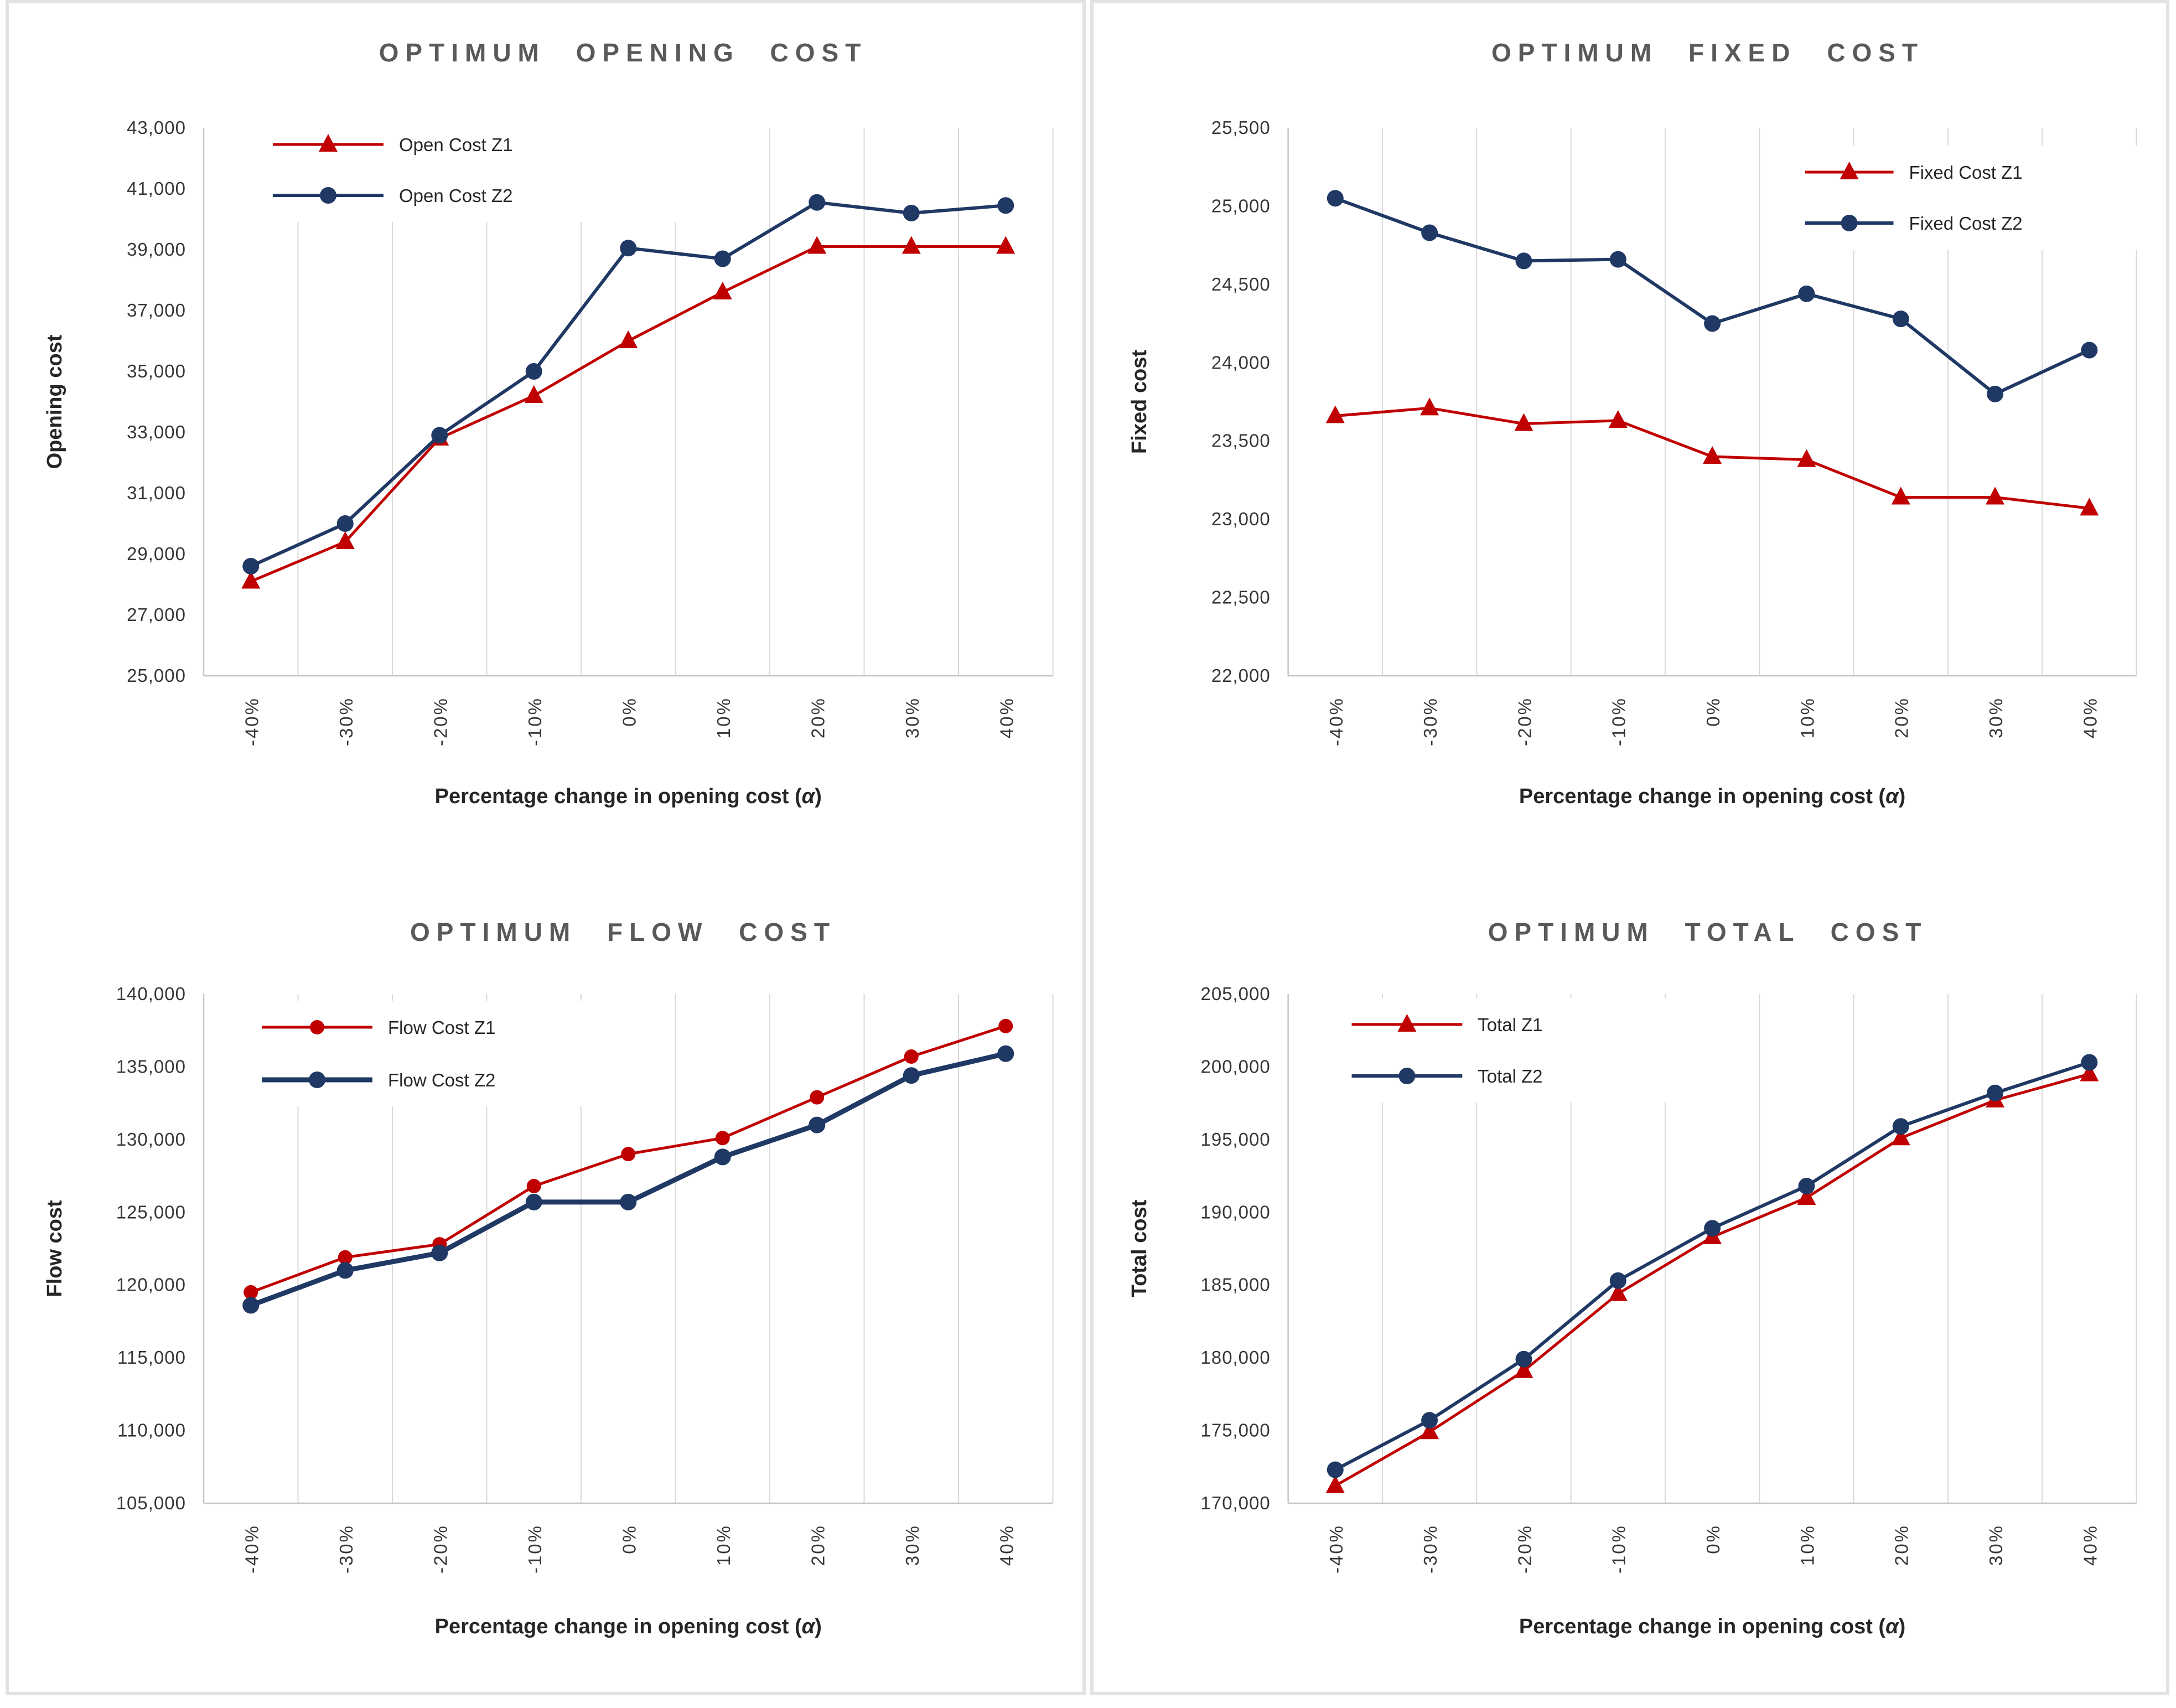 The image size is (2176, 1708). Describe the element at coordinates (152, 1430) in the screenshot. I see `y-tick-label: 110,000` at that location.